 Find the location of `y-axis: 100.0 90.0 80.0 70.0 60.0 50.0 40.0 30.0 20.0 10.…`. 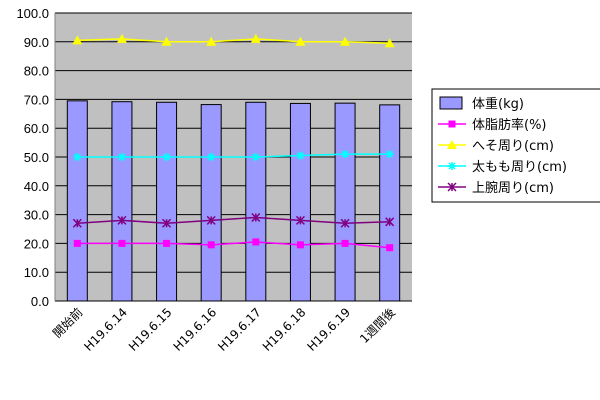

y-axis: 100.0 90.0 80.0 70.0 60.0 50.0 40.0 30.0 20.0 10.… is located at coordinates (36, 157).